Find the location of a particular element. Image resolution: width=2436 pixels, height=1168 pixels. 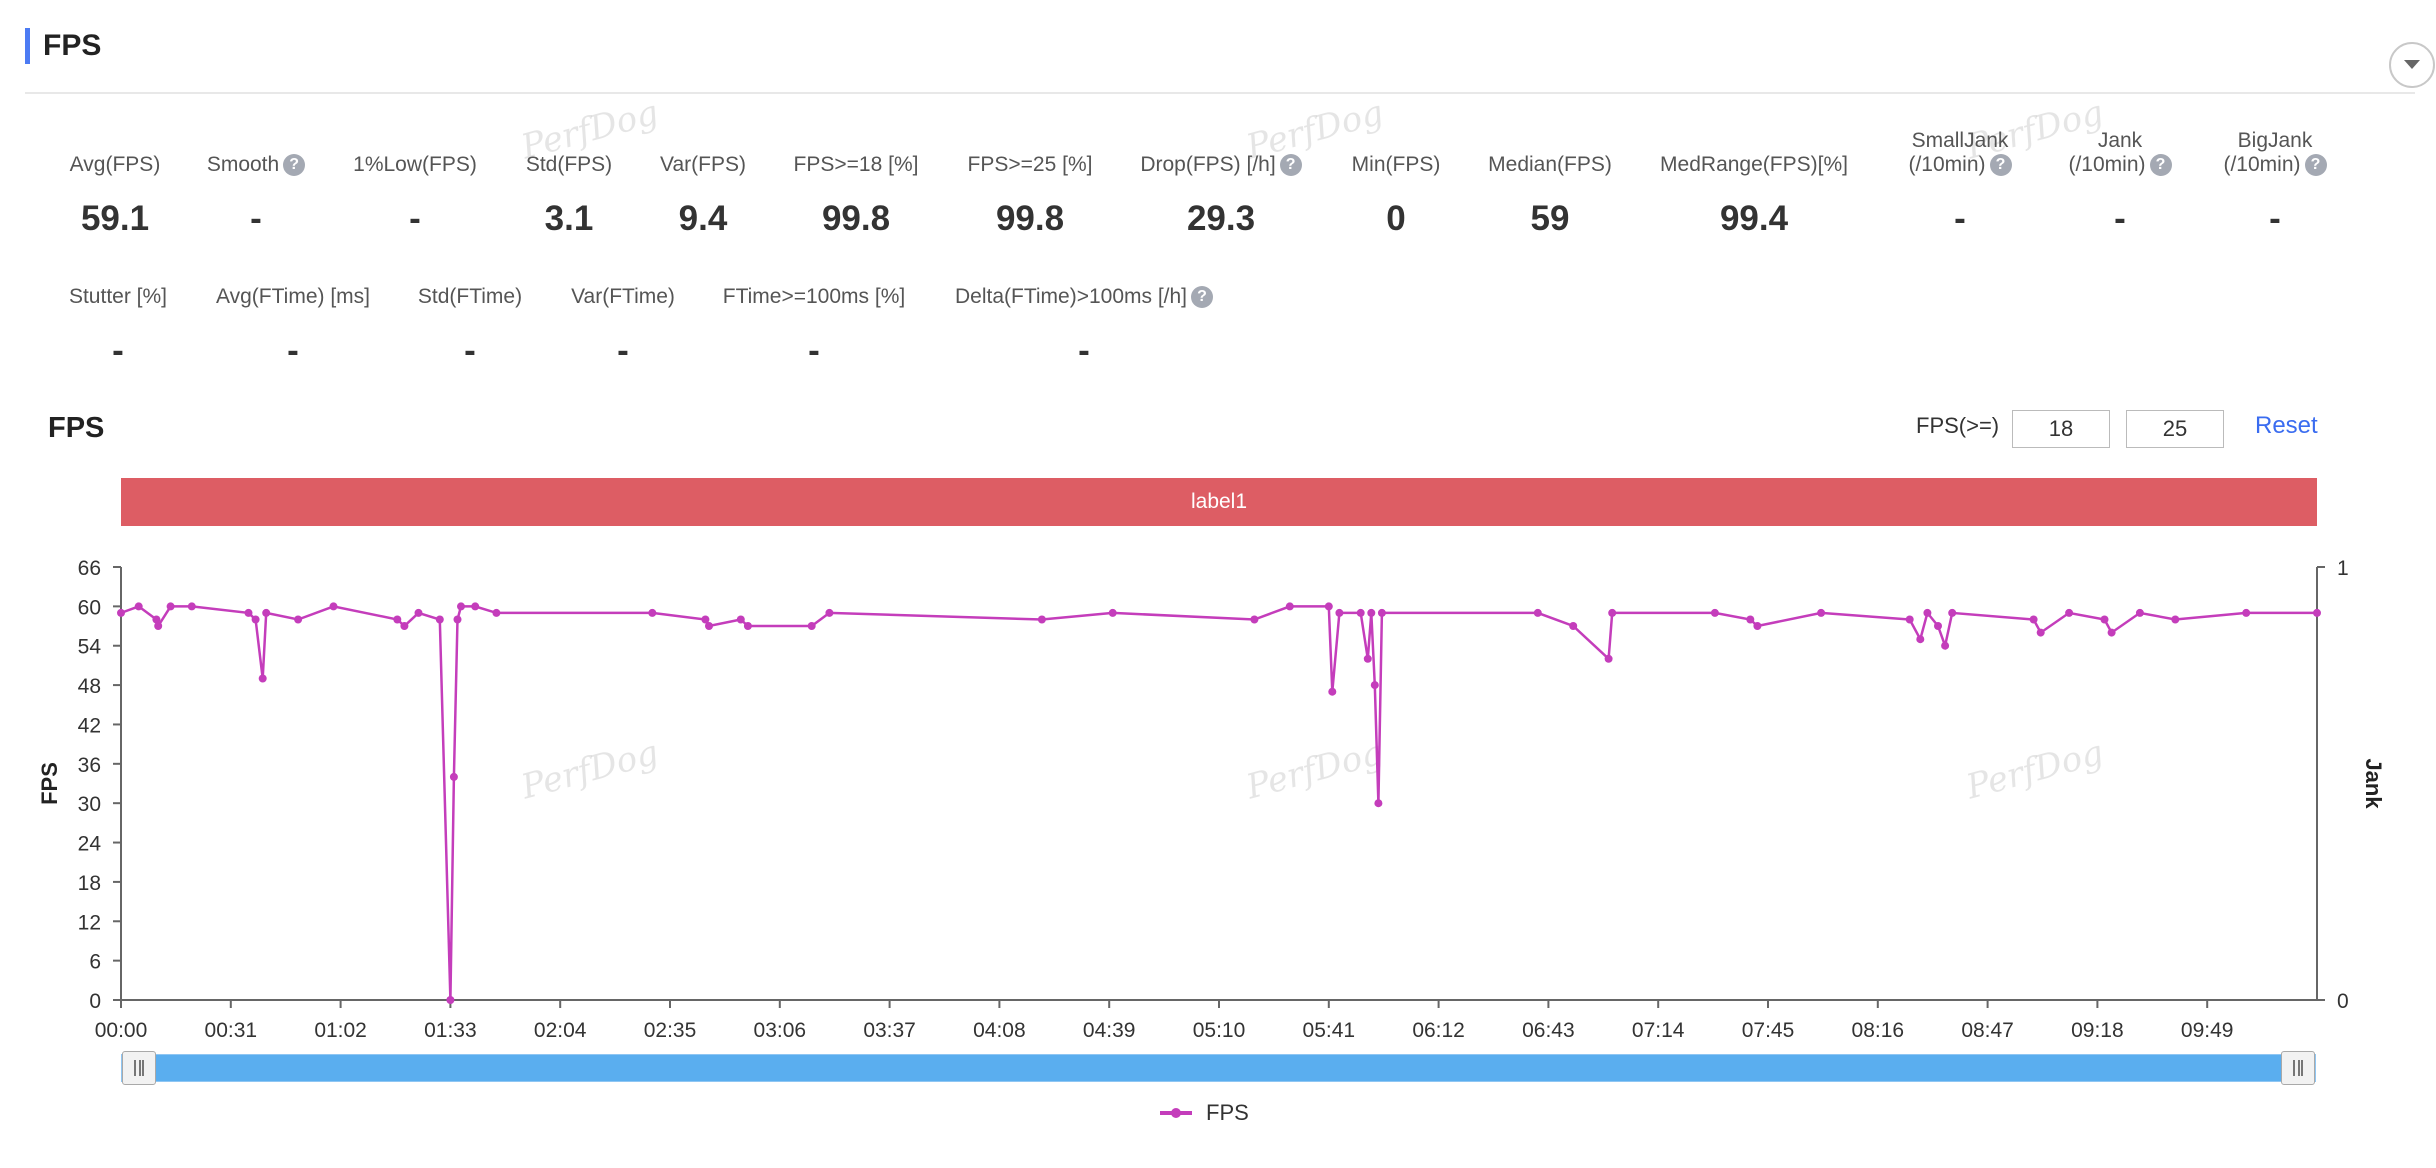

x-tick-label: 04:39 is located at coordinates (1109, 1030).